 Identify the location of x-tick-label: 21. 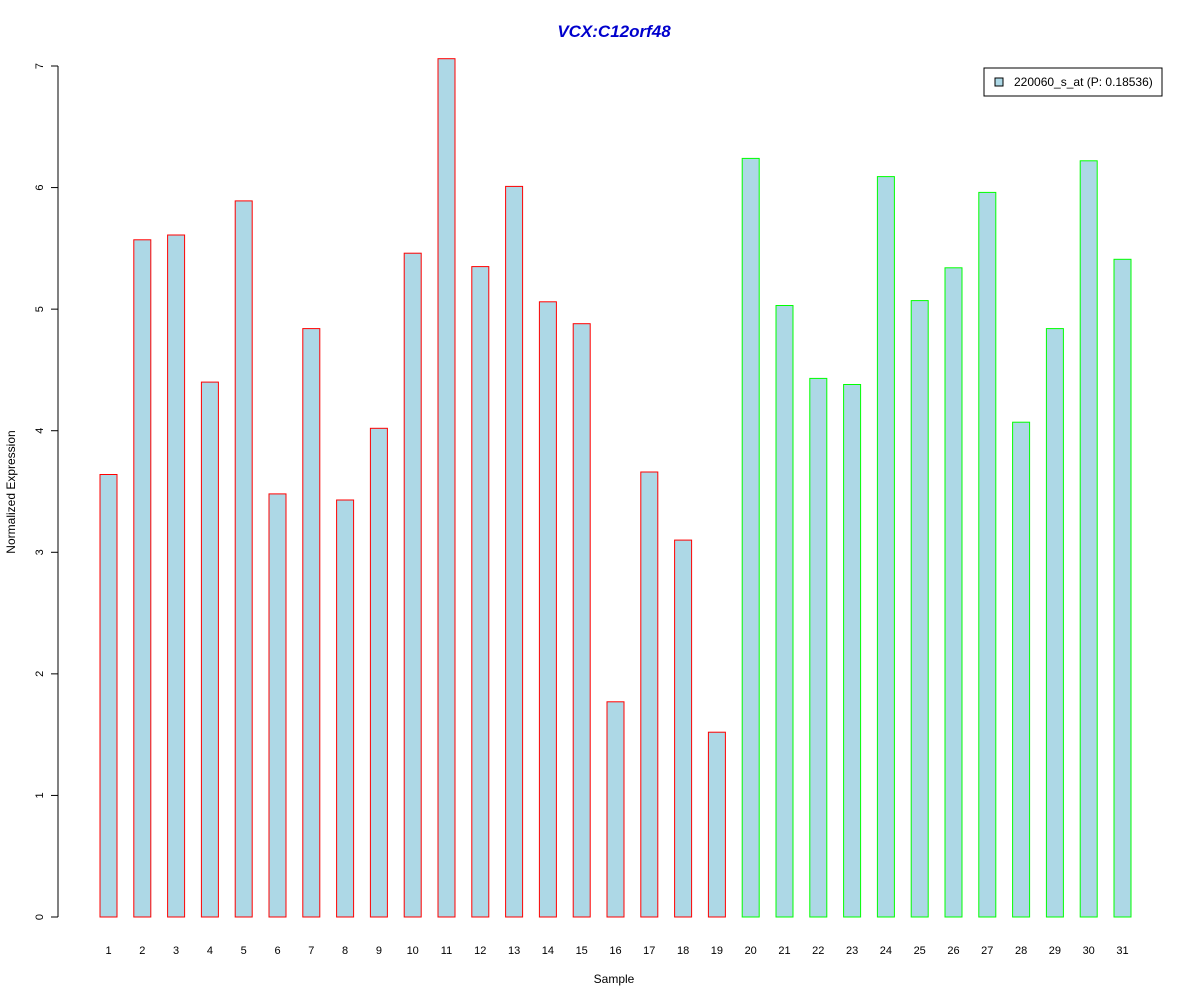
(784, 951).